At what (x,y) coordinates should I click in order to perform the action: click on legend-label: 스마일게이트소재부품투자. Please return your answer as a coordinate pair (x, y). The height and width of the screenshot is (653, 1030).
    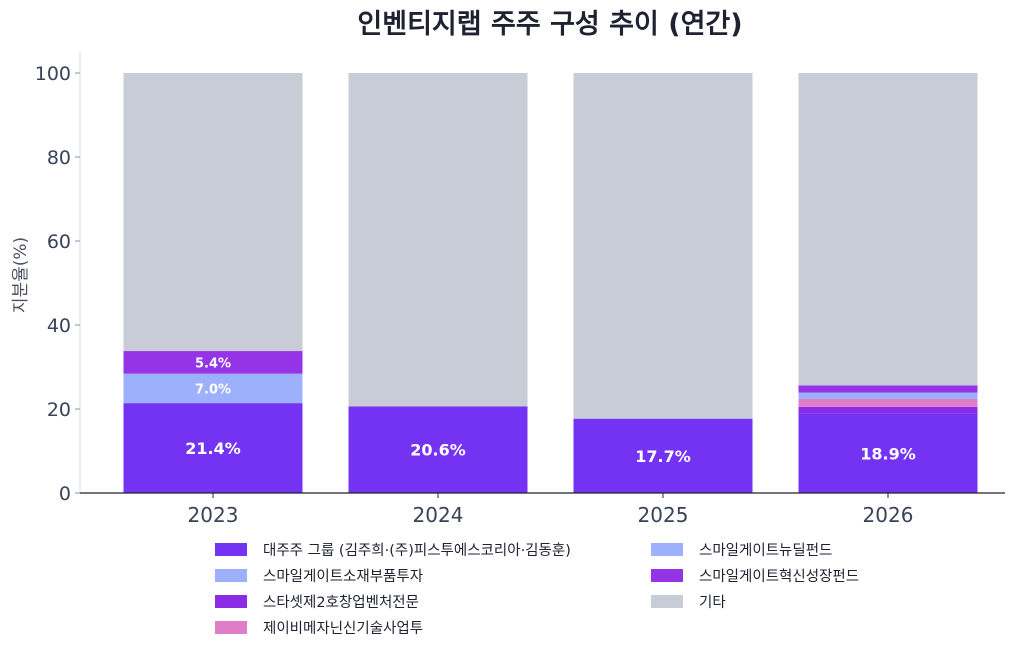
    Looking at the image, I should click on (343, 576).